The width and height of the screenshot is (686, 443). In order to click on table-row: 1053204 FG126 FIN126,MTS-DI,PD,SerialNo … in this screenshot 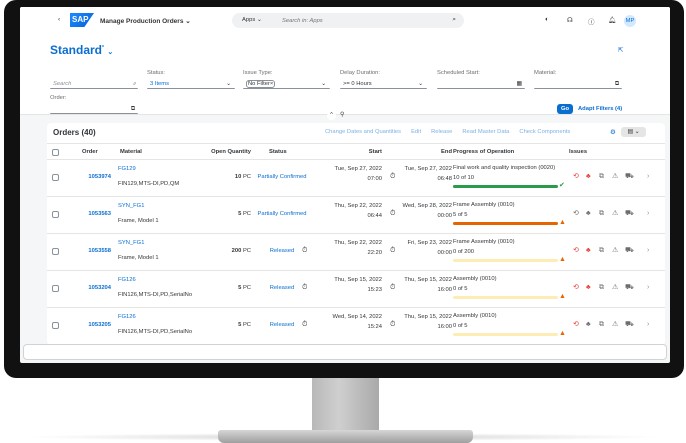, I will do `click(356, 288)`.